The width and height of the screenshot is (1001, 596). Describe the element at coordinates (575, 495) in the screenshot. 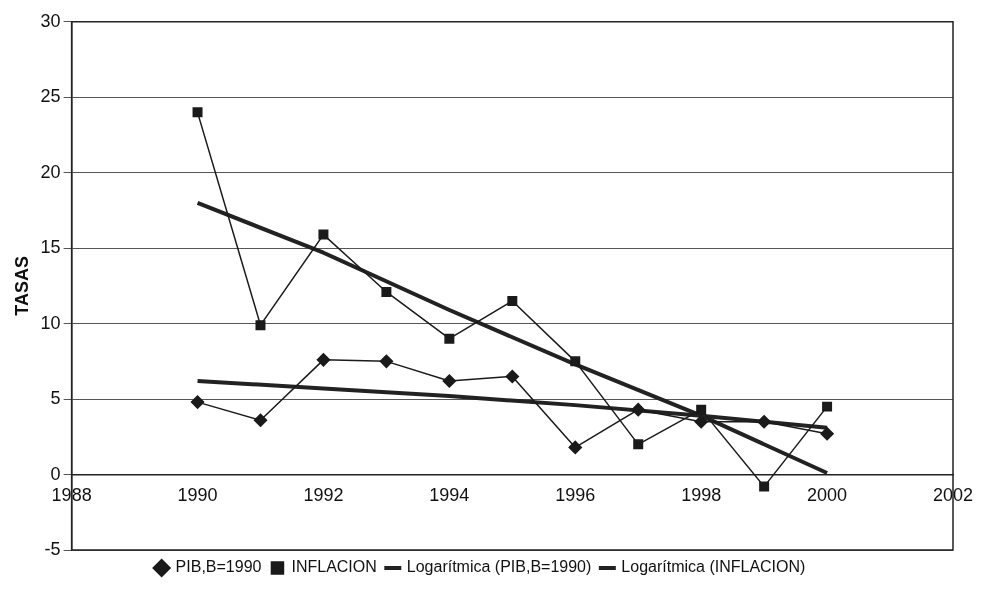

I see `x-tick-label: 1996` at that location.